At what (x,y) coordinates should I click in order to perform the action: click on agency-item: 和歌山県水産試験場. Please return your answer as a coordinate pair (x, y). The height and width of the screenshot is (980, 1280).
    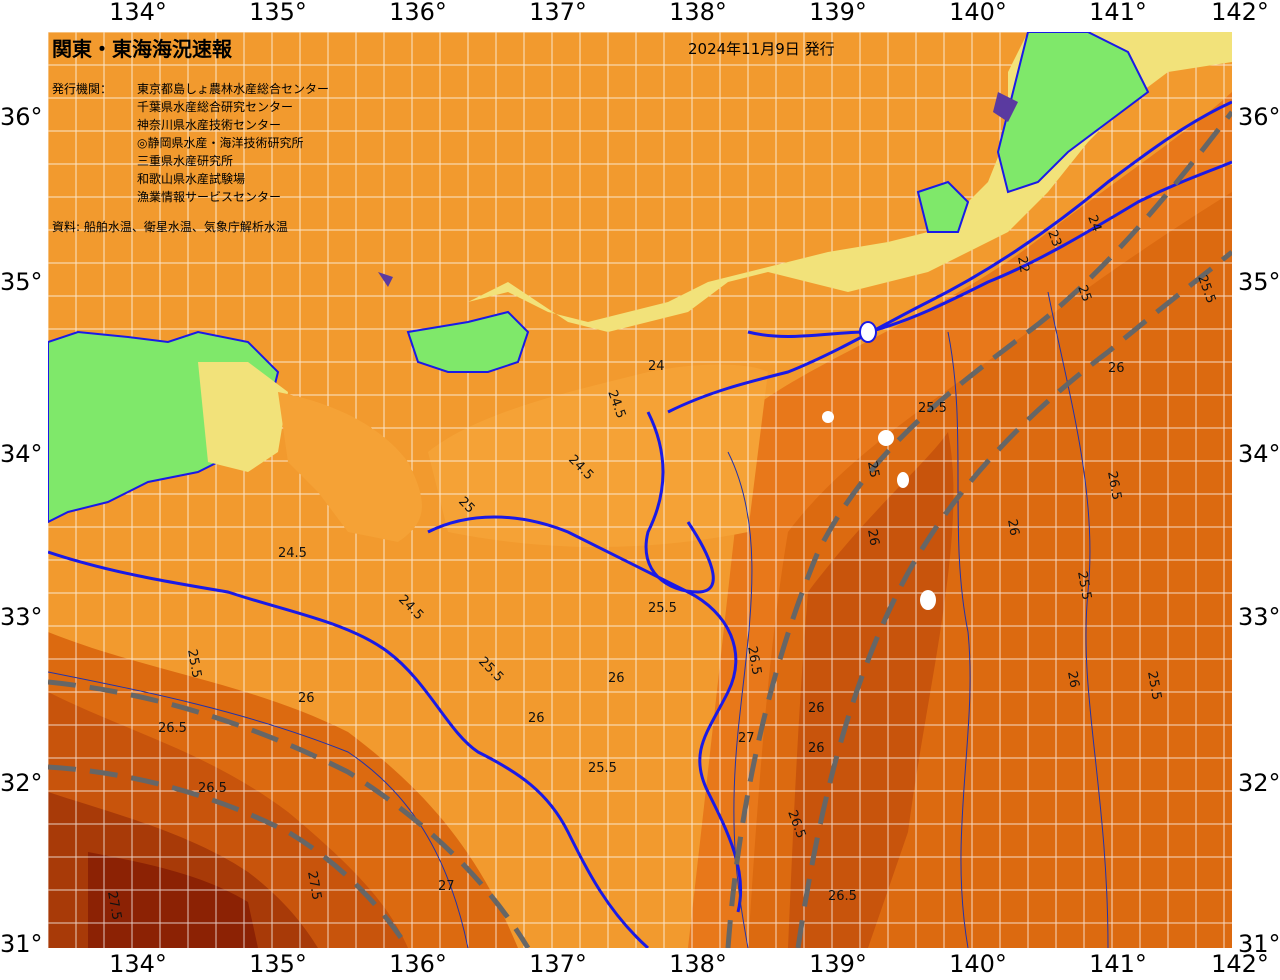
    Looking at the image, I should click on (191, 179).